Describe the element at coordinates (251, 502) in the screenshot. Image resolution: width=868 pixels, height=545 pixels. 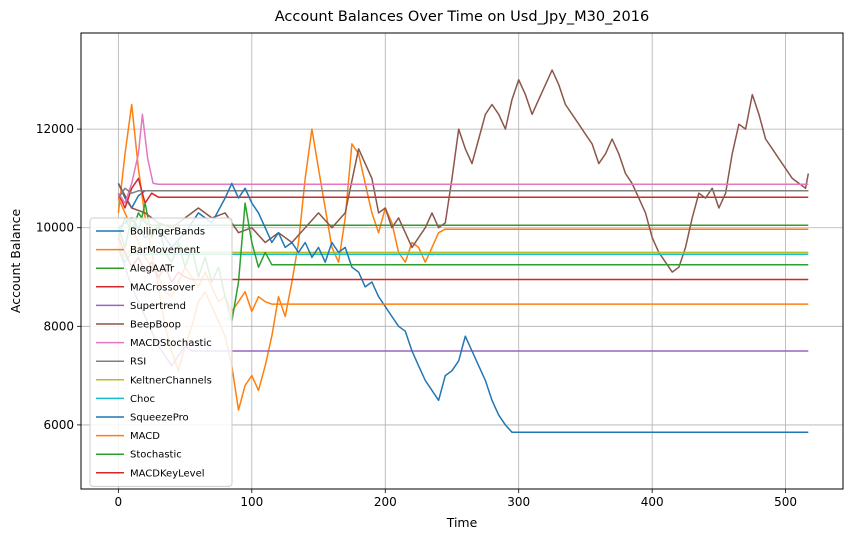
I see `x-tick-label: 100` at that location.